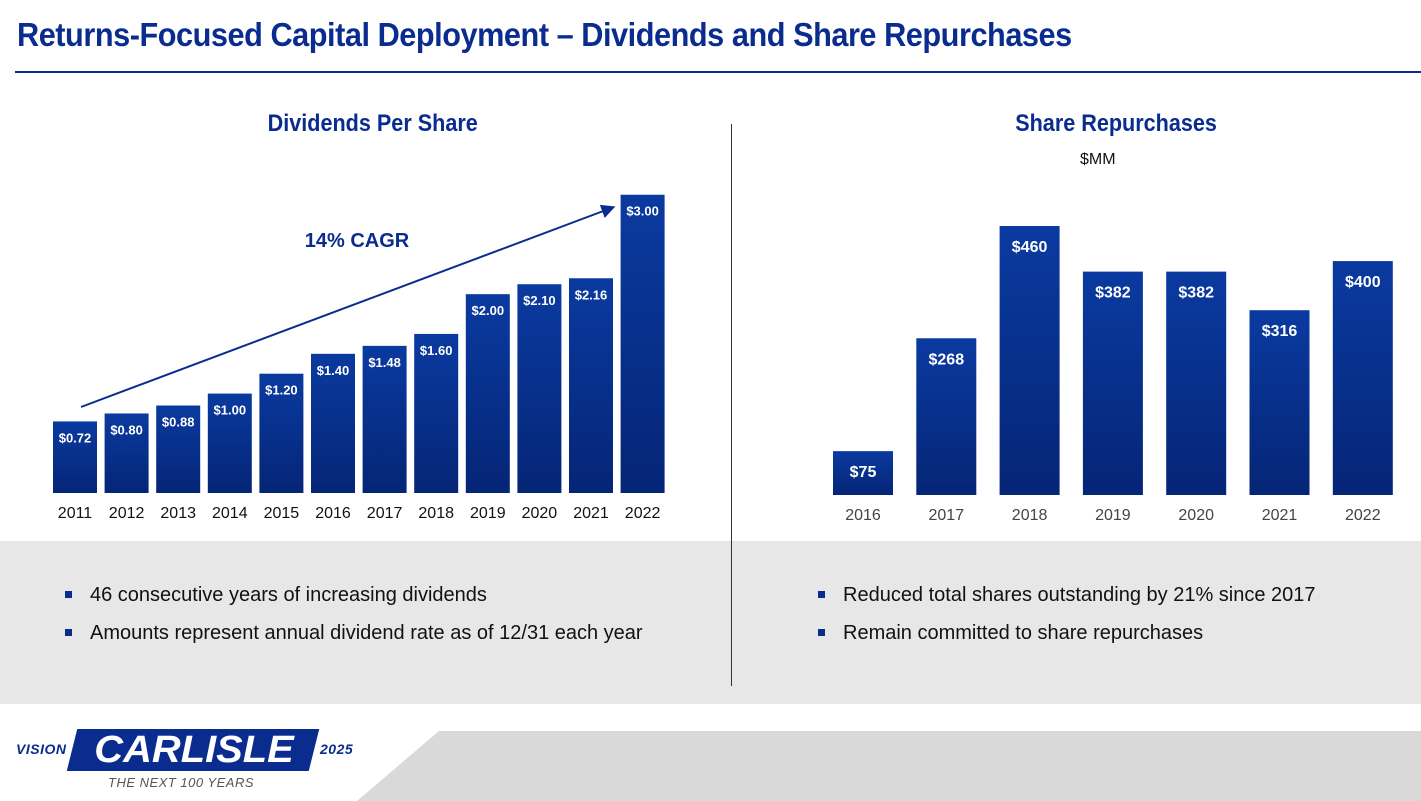 The image size is (1421, 801). I want to click on category-label: 2015, so click(282, 513).